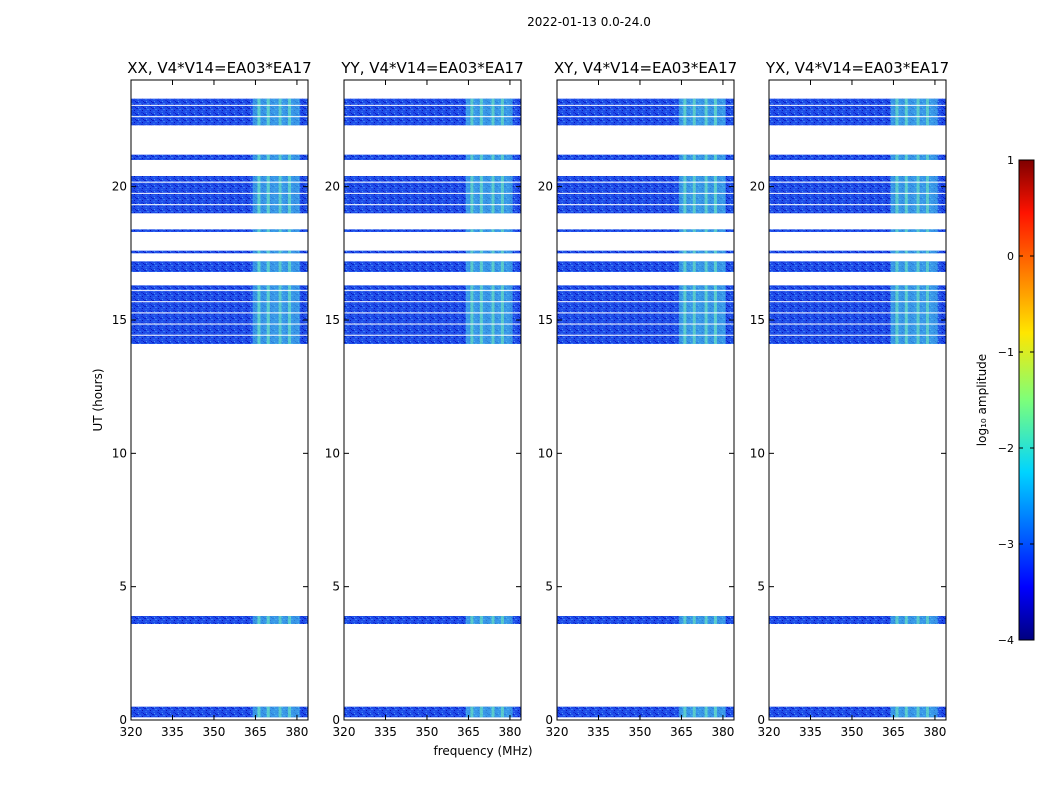 The height and width of the screenshot is (800, 1050). Describe the element at coordinates (1006, 544) in the screenshot. I see `colorbar-tick-label: −3` at that location.